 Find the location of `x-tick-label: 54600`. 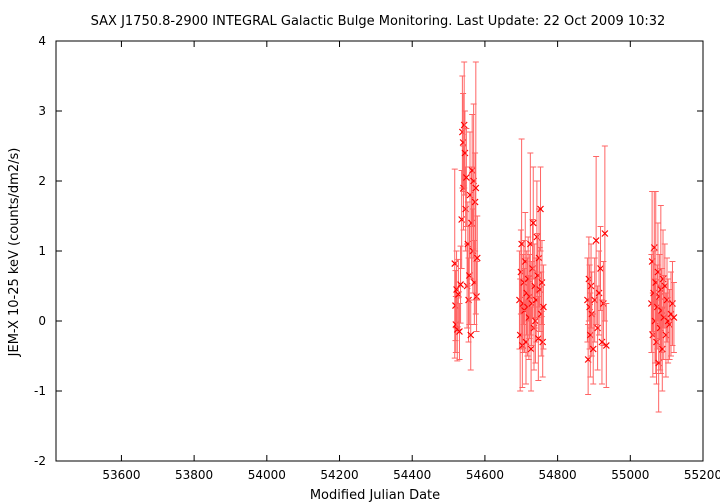

x-tick-label: 54600 is located at coordinates (485, 475).